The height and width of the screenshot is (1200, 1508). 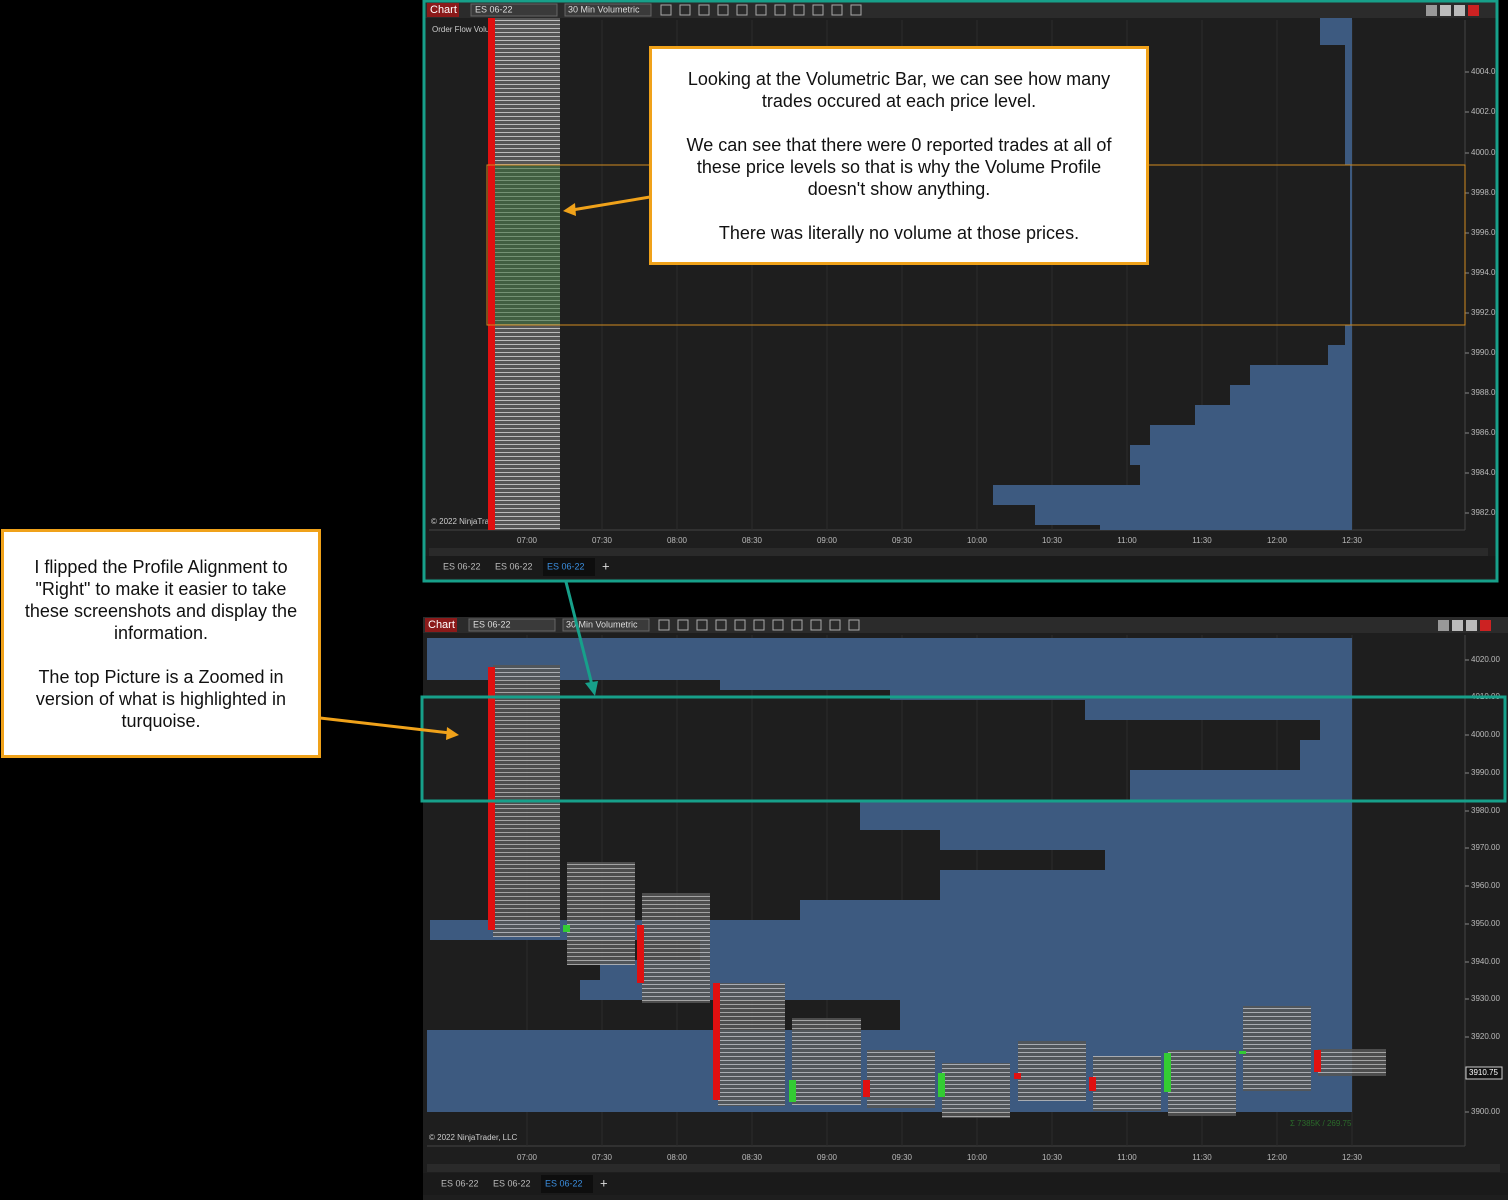 I want to click on price-label: 4004.0, so click(x=1483, y=71).